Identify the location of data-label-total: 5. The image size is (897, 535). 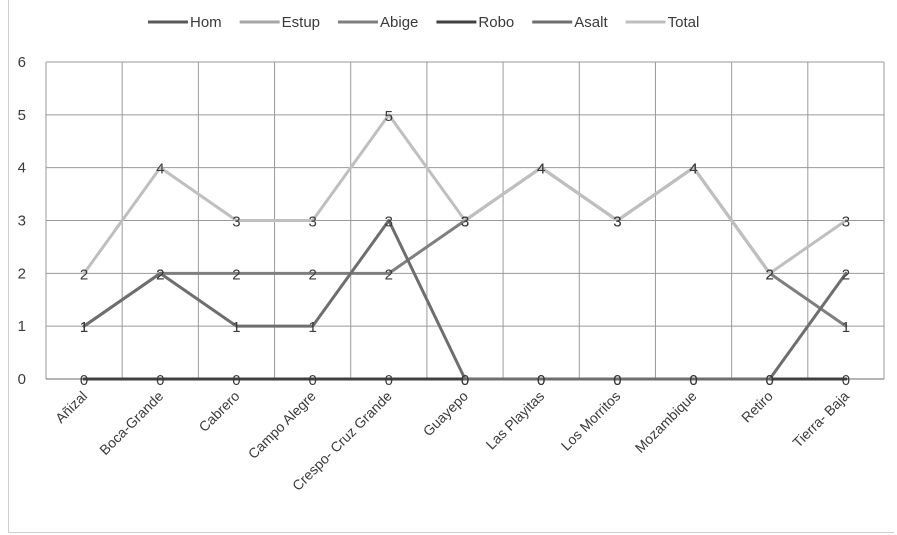
(389, 116).